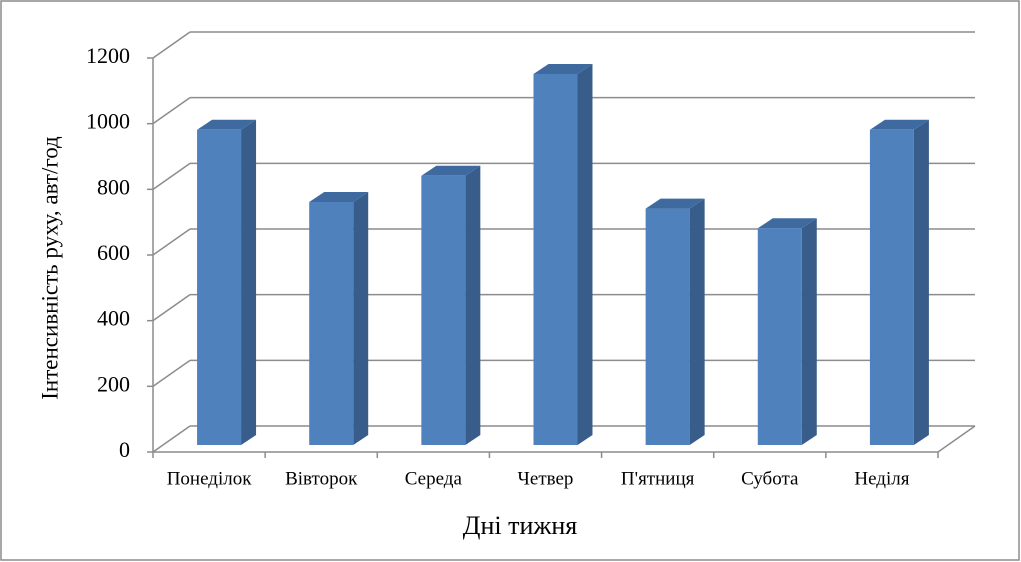  I want to click on floor-edge, so click(956, 439).